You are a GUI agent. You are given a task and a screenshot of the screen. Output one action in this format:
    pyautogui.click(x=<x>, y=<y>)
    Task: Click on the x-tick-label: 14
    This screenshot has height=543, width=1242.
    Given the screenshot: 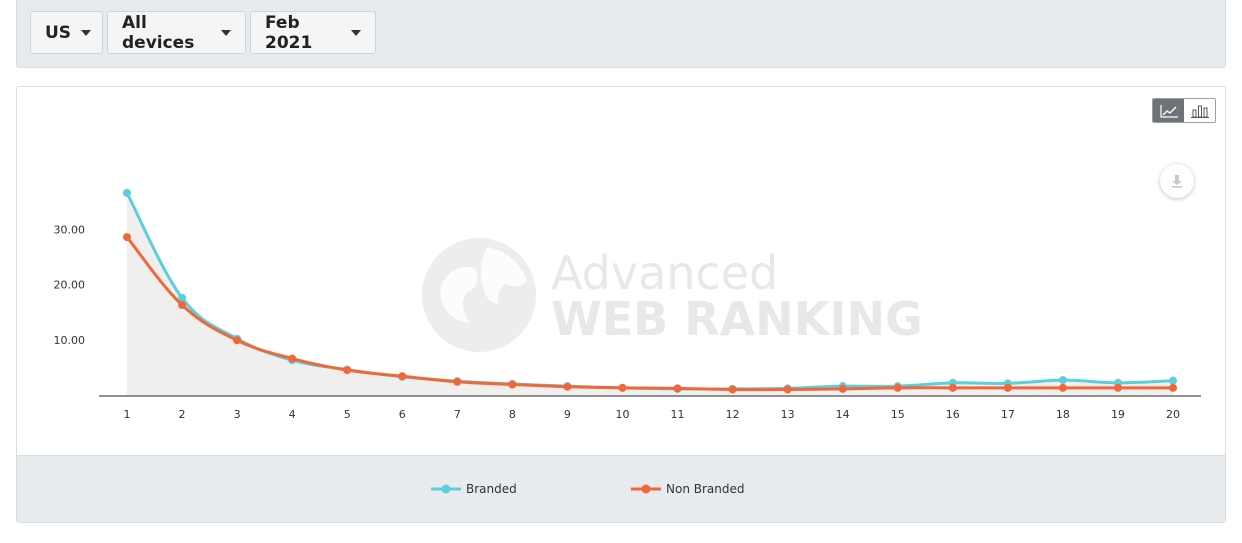 What is the action you would take?
    pyautogui.click(x=843, y=414)
    